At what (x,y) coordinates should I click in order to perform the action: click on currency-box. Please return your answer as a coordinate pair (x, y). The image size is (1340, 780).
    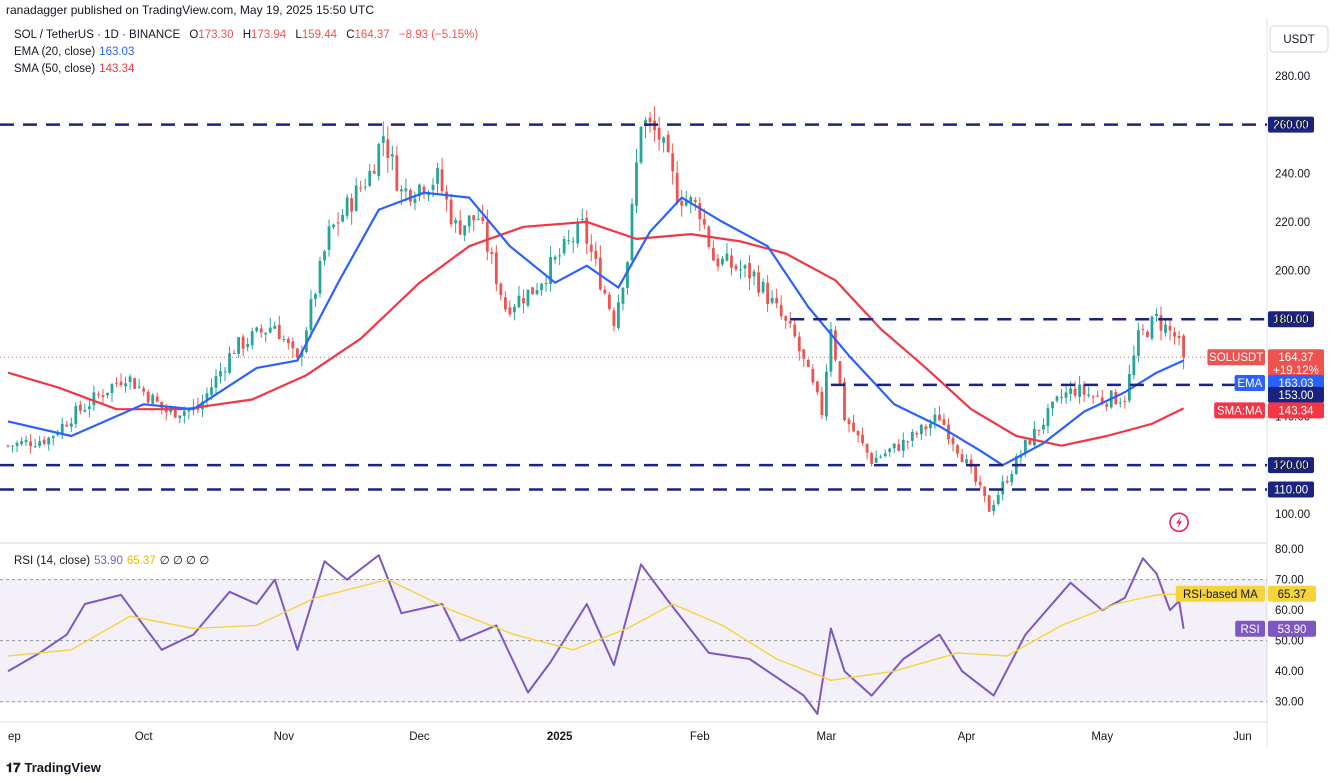
    Looking at the image, I should click on (1299, 39).